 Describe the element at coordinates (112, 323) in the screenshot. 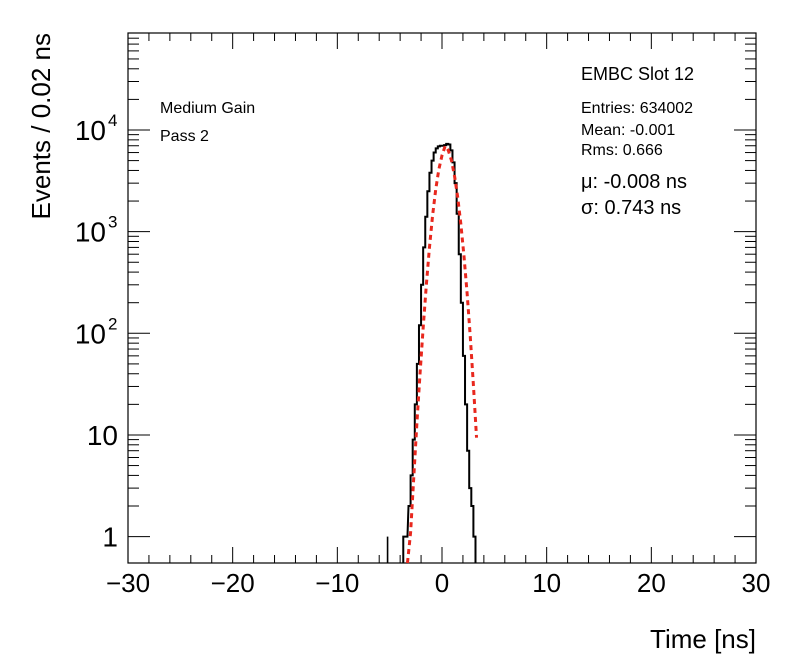

I see `y-tick-exponent: 2` at that location.